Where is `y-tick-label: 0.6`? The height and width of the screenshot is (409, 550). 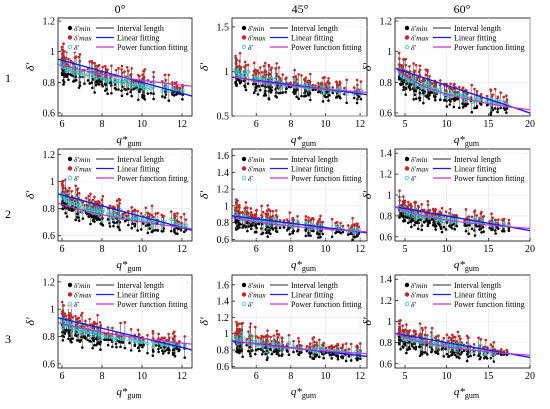 y-tick-label: 0.6 is located at coordinates (223, 240).